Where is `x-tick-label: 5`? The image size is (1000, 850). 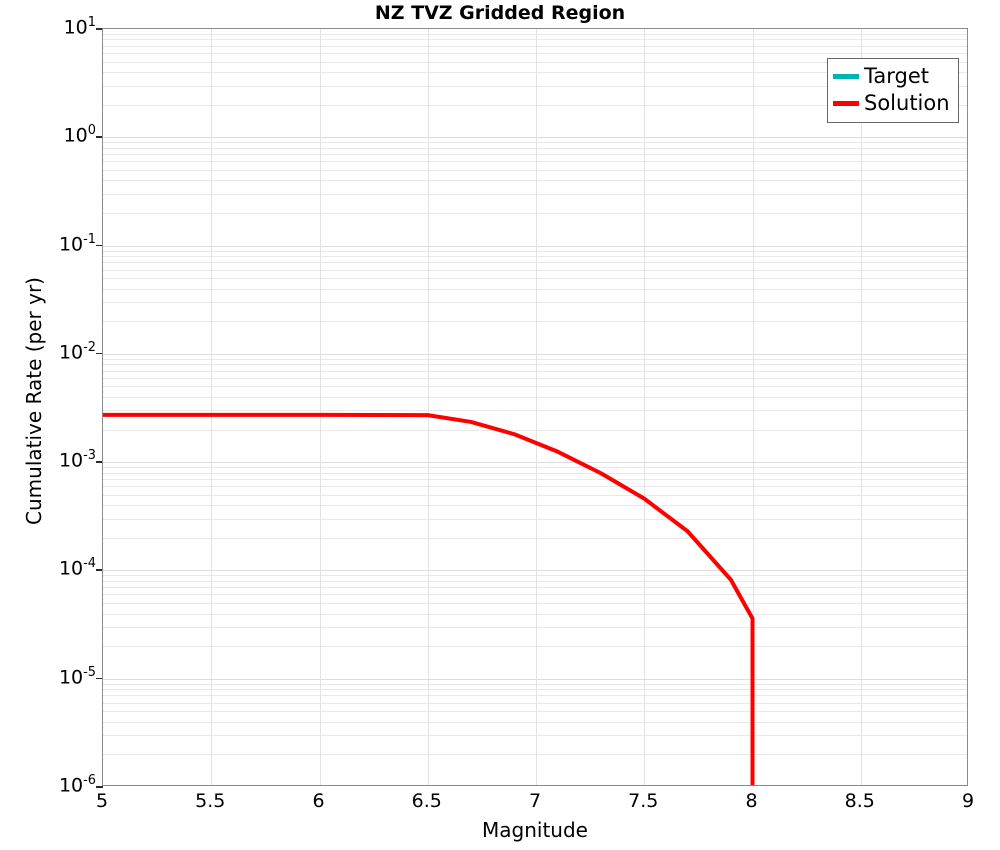 x-tick-label: 5 is located at coordinates (102, 801).